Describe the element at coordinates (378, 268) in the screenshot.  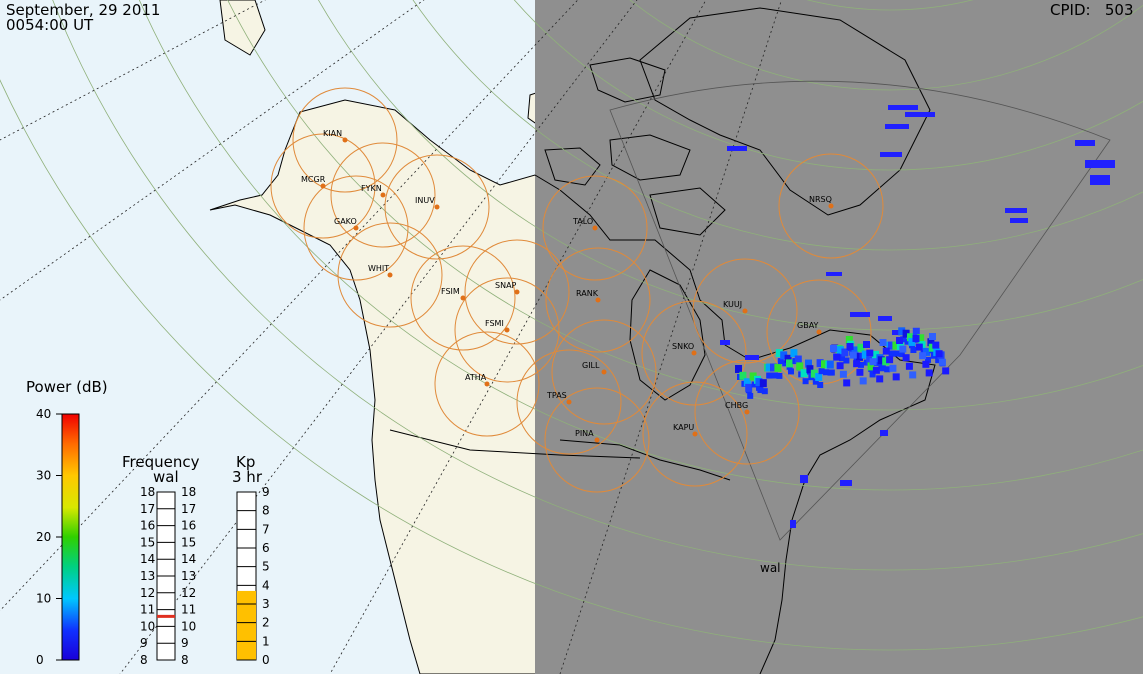
I see `station-label: WHIT` at that location.